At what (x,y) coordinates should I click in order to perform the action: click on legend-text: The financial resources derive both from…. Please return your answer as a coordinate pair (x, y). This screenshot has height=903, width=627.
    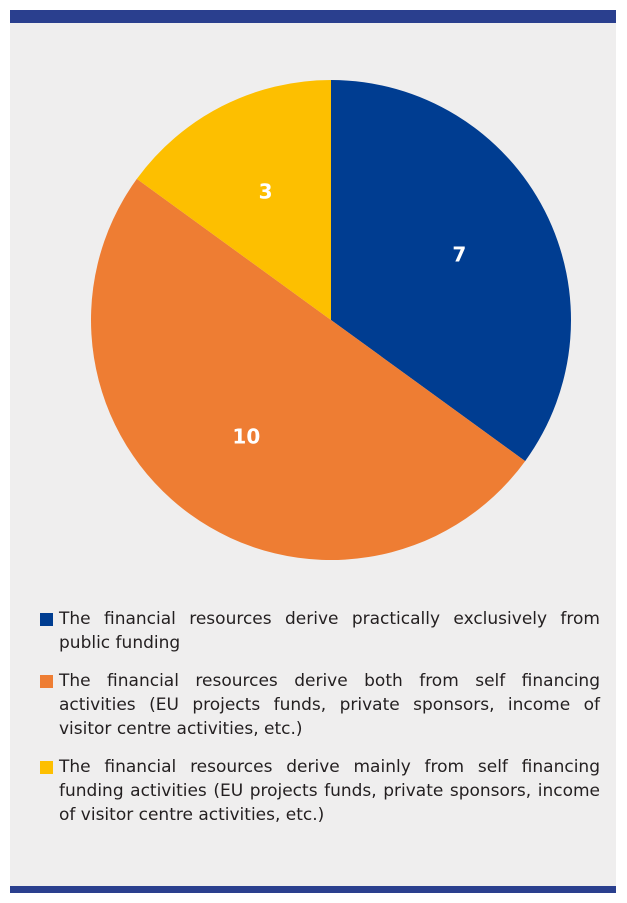
    Looking at the image, I should click on (329, 705).